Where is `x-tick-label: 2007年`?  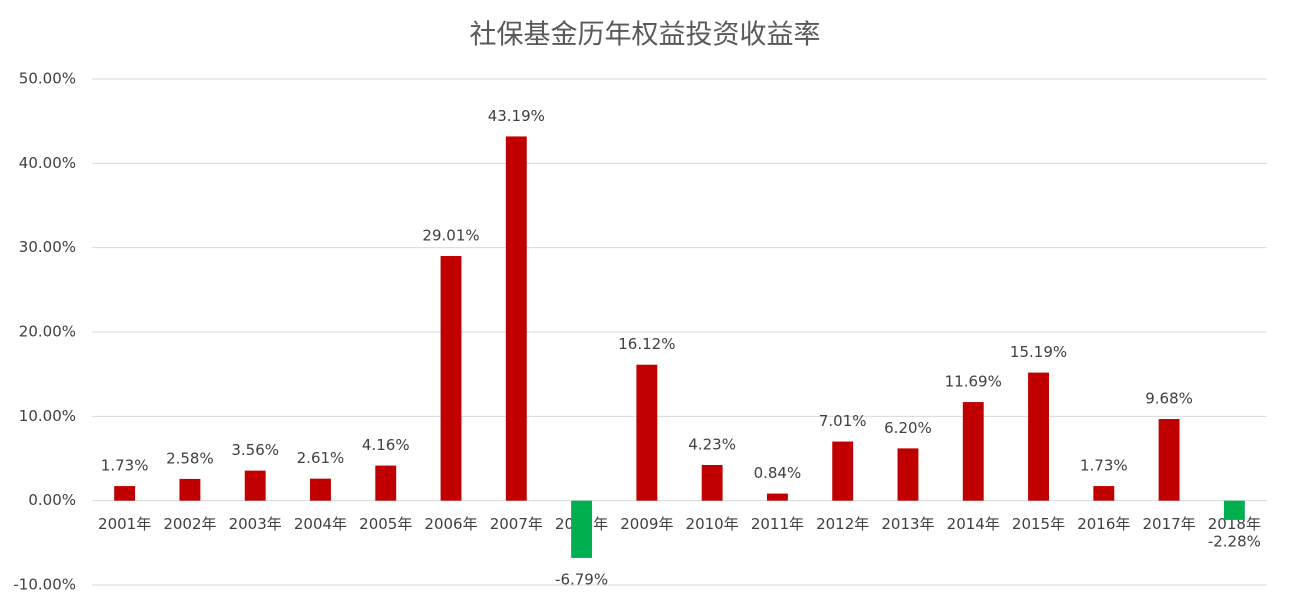
x-tick-label: 2007年 is located at coordinates (516, 524).